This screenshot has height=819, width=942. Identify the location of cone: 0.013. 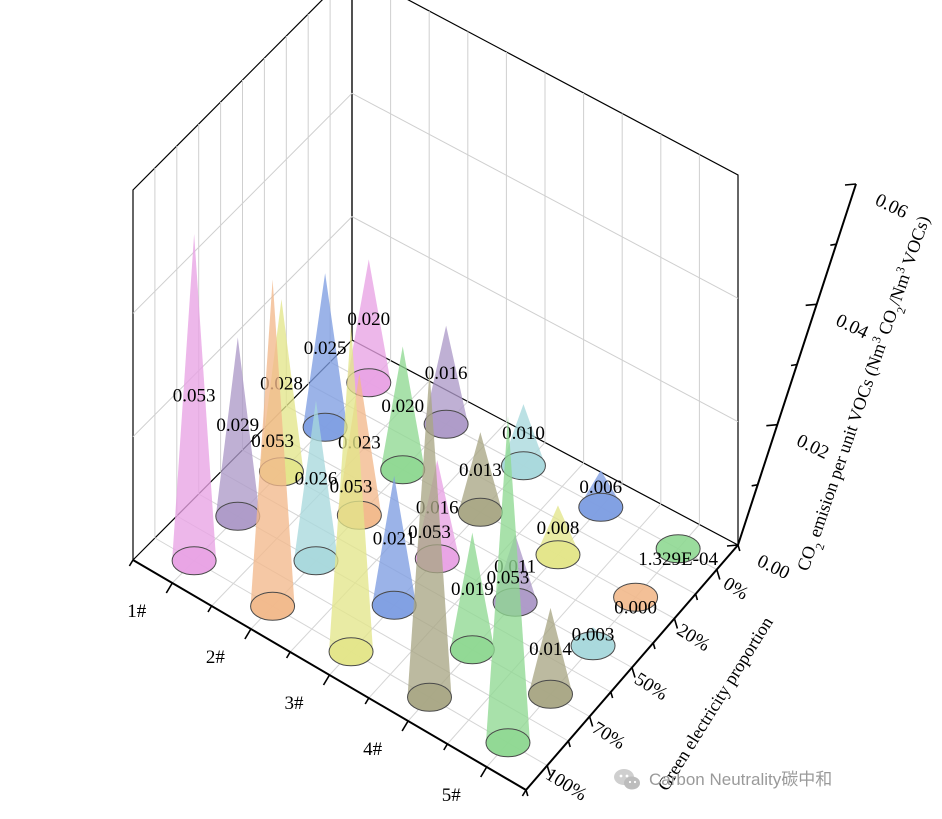
(480, 479).